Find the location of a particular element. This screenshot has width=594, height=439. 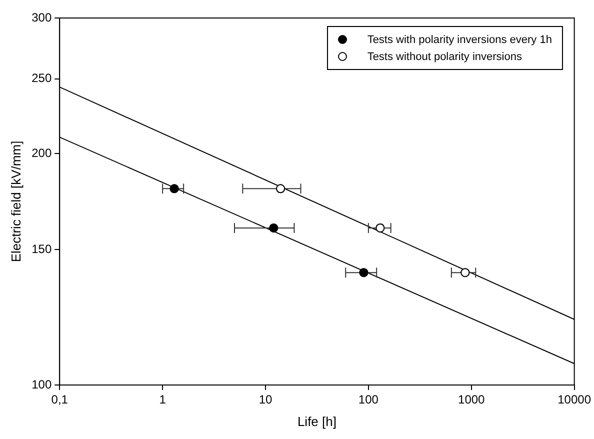

y-tick-label: 300 is located at coordinates (42, 17).